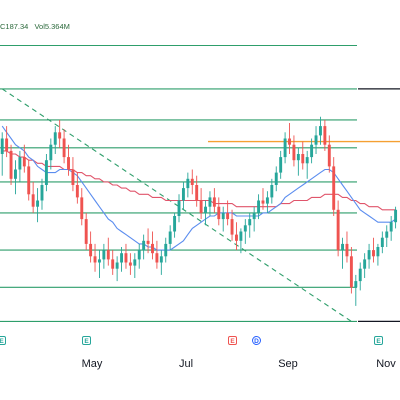 The height and width of the screenshot is (400, 400). I want to click on dividend-icon: D, so click(256, 340).